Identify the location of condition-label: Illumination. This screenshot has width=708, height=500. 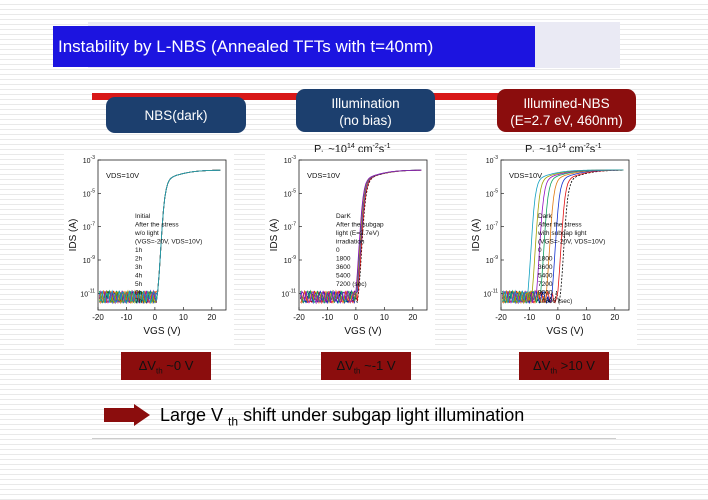
(365, 103).